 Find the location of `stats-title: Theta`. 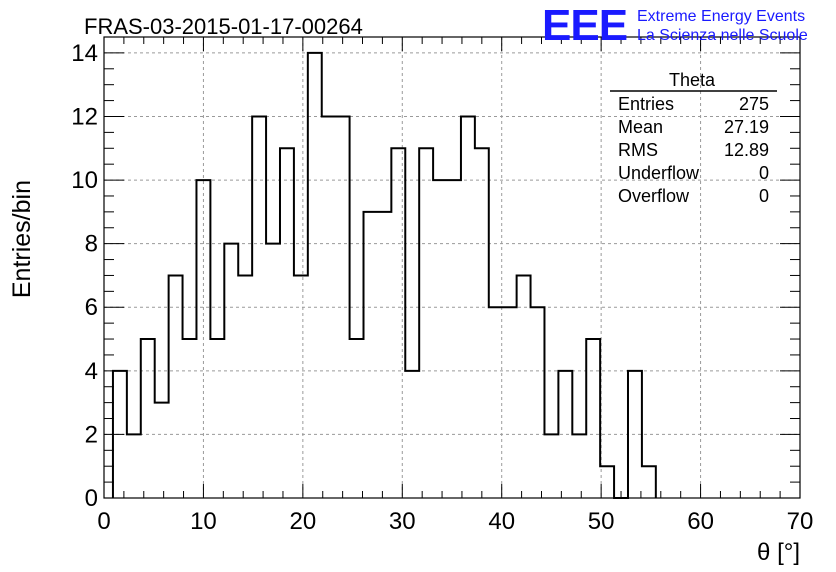

stats-title: Theta is located at coordinates (692, 80).